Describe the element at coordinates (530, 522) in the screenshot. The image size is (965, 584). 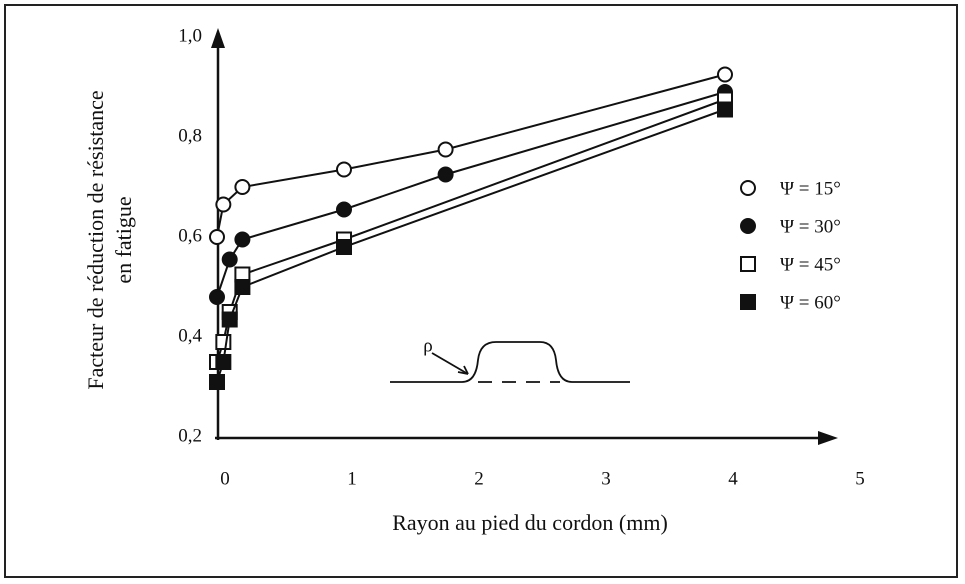
I see `x-axis-label: Rayon au pied du cordon (mm)` at that location.